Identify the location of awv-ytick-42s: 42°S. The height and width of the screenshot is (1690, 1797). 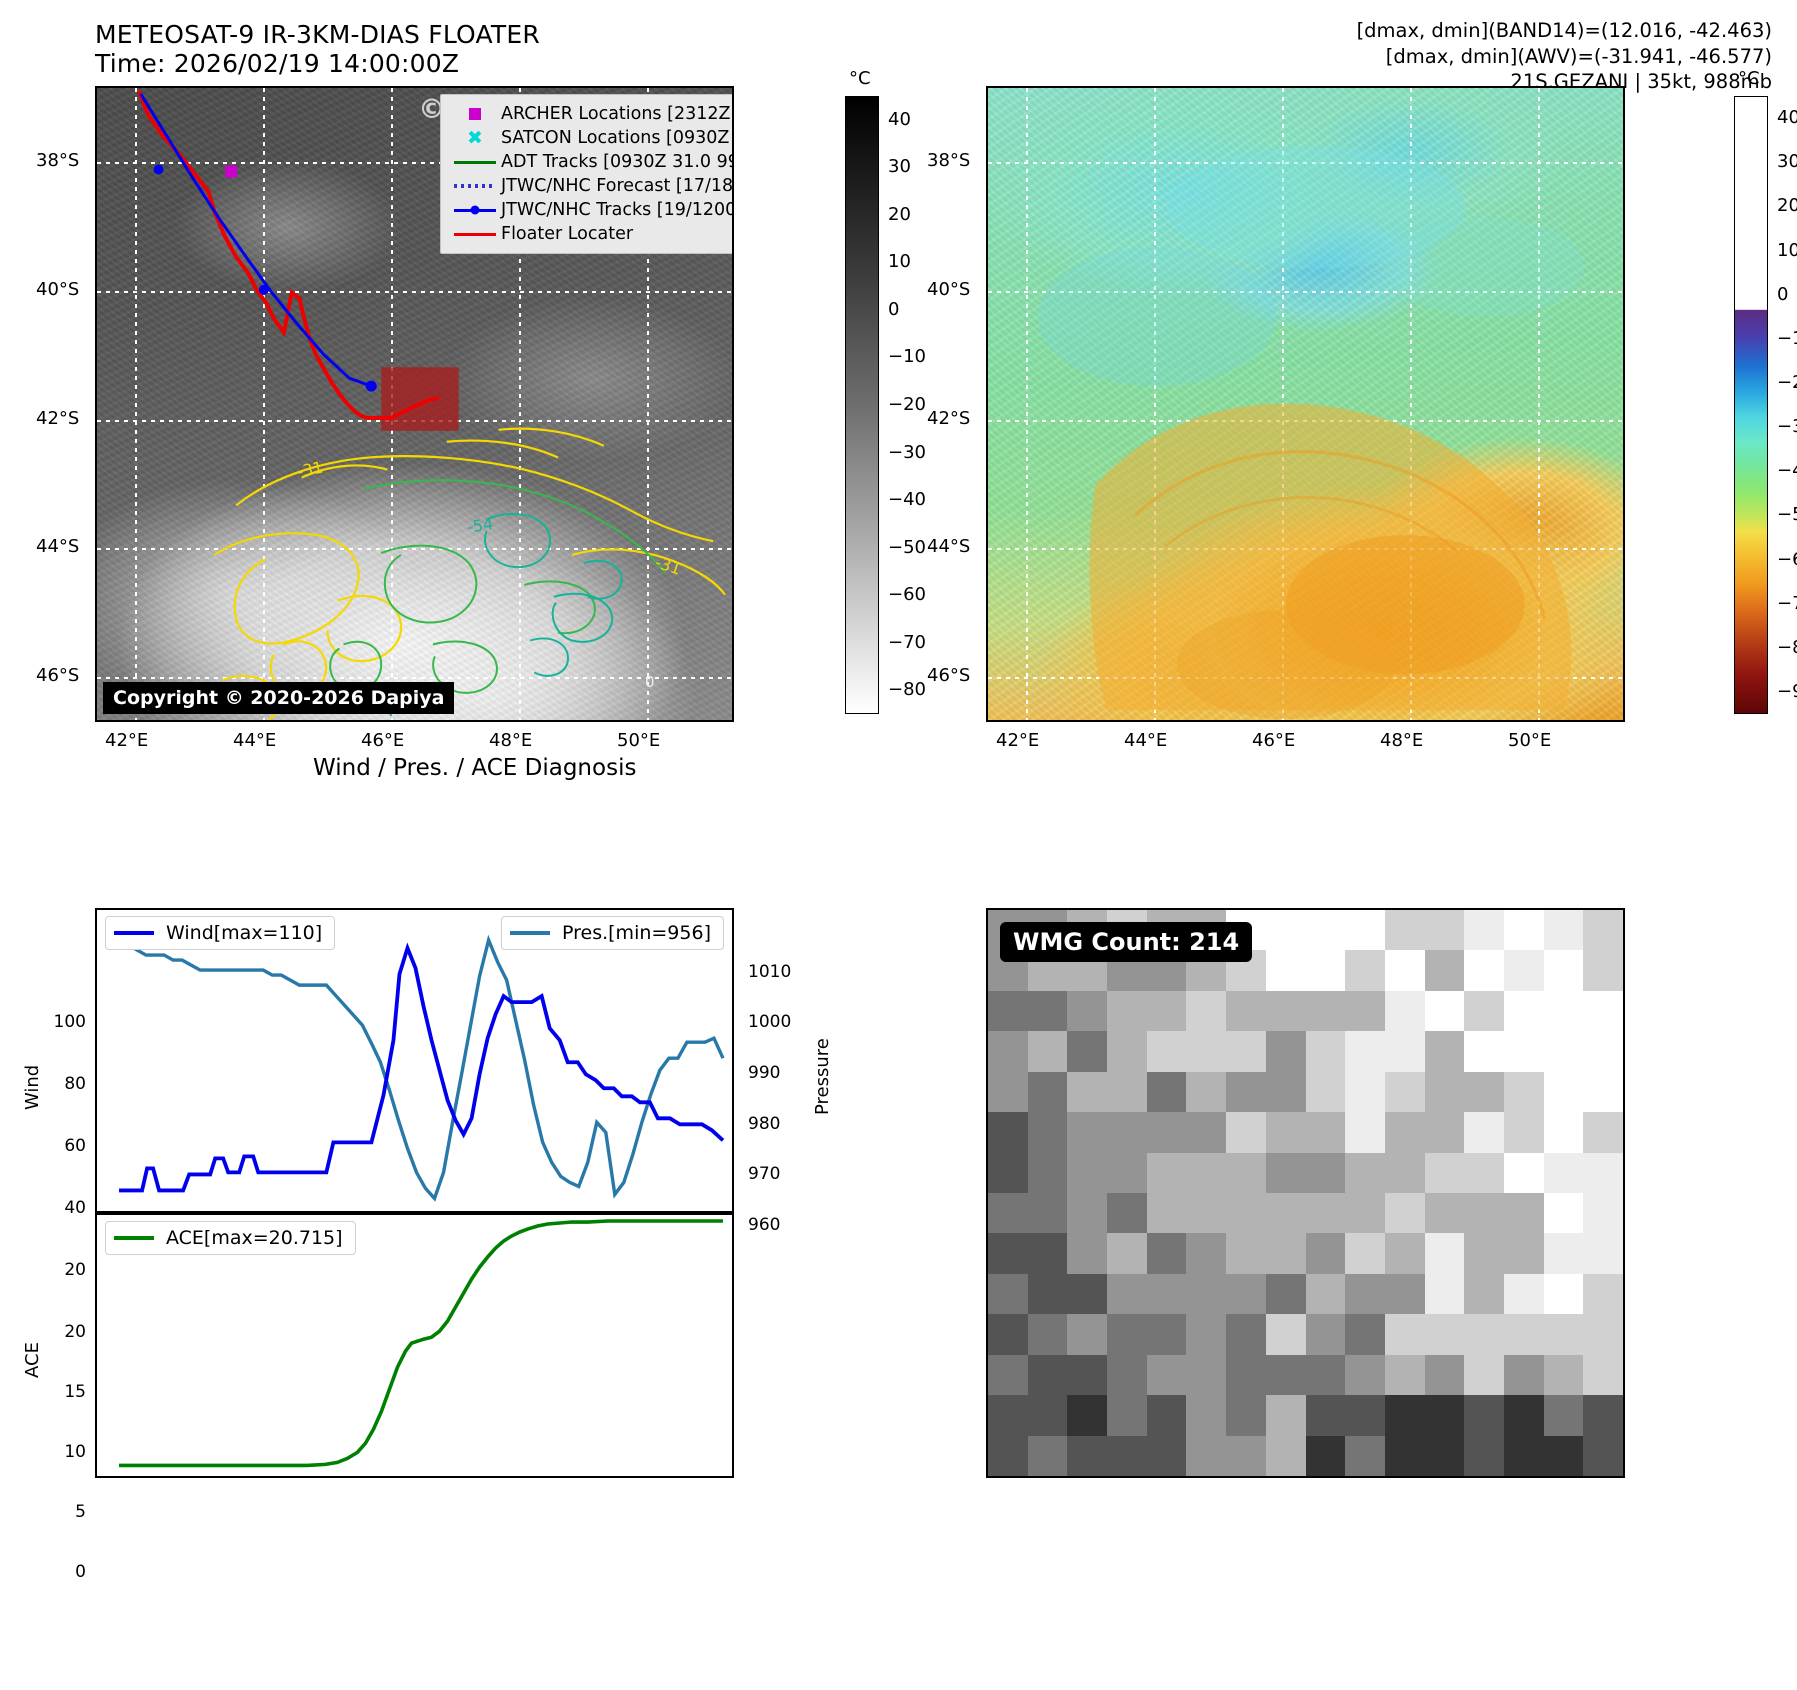
(949, 418).